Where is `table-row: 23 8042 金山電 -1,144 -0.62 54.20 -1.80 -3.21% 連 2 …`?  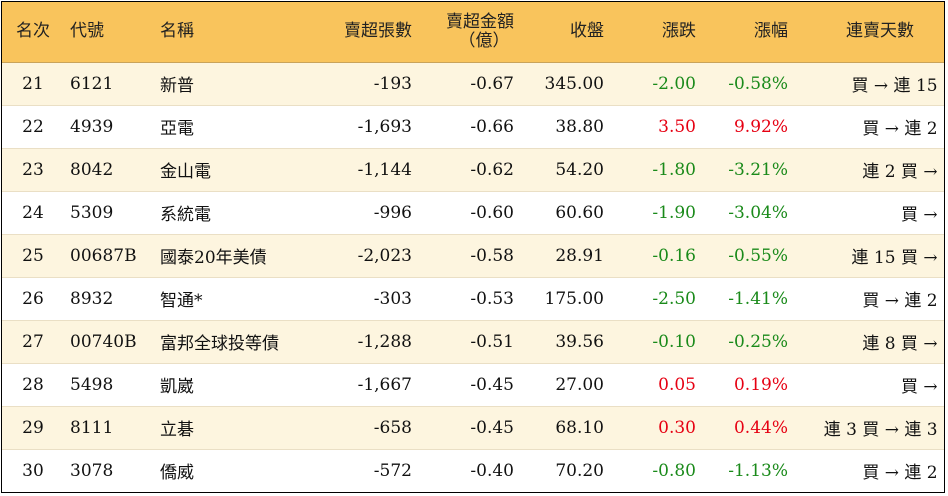 table-row: 23 8042 金山電 -1,144 -0.62 54.20 -1.80 -3.21% 連 2 … is located at coordinates (473, 169).